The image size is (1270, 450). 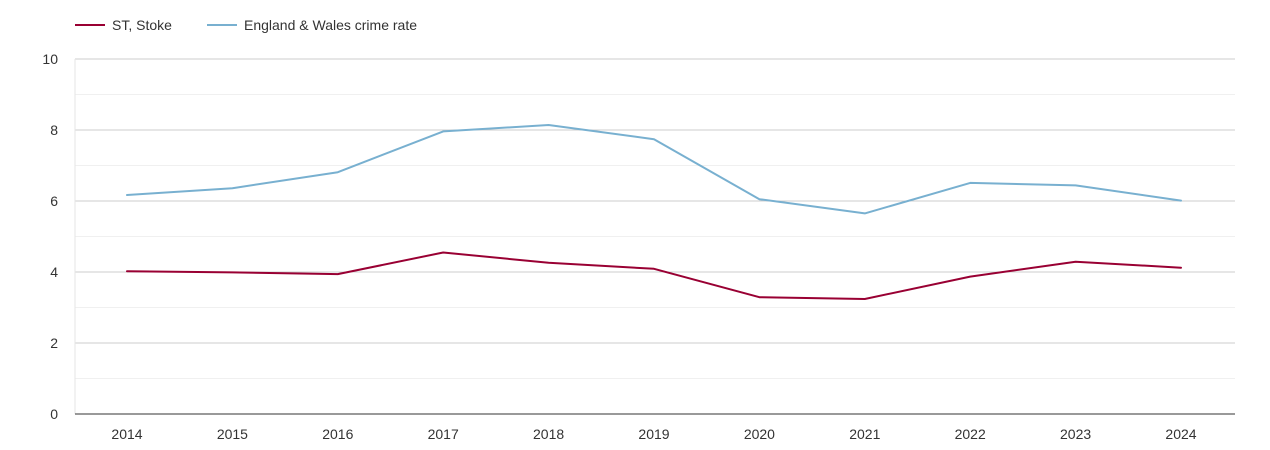 What do you see at coordinates (54, 272) in the screenshot?
I see `y-tick-label: 4` at bounding box center [54, 272].